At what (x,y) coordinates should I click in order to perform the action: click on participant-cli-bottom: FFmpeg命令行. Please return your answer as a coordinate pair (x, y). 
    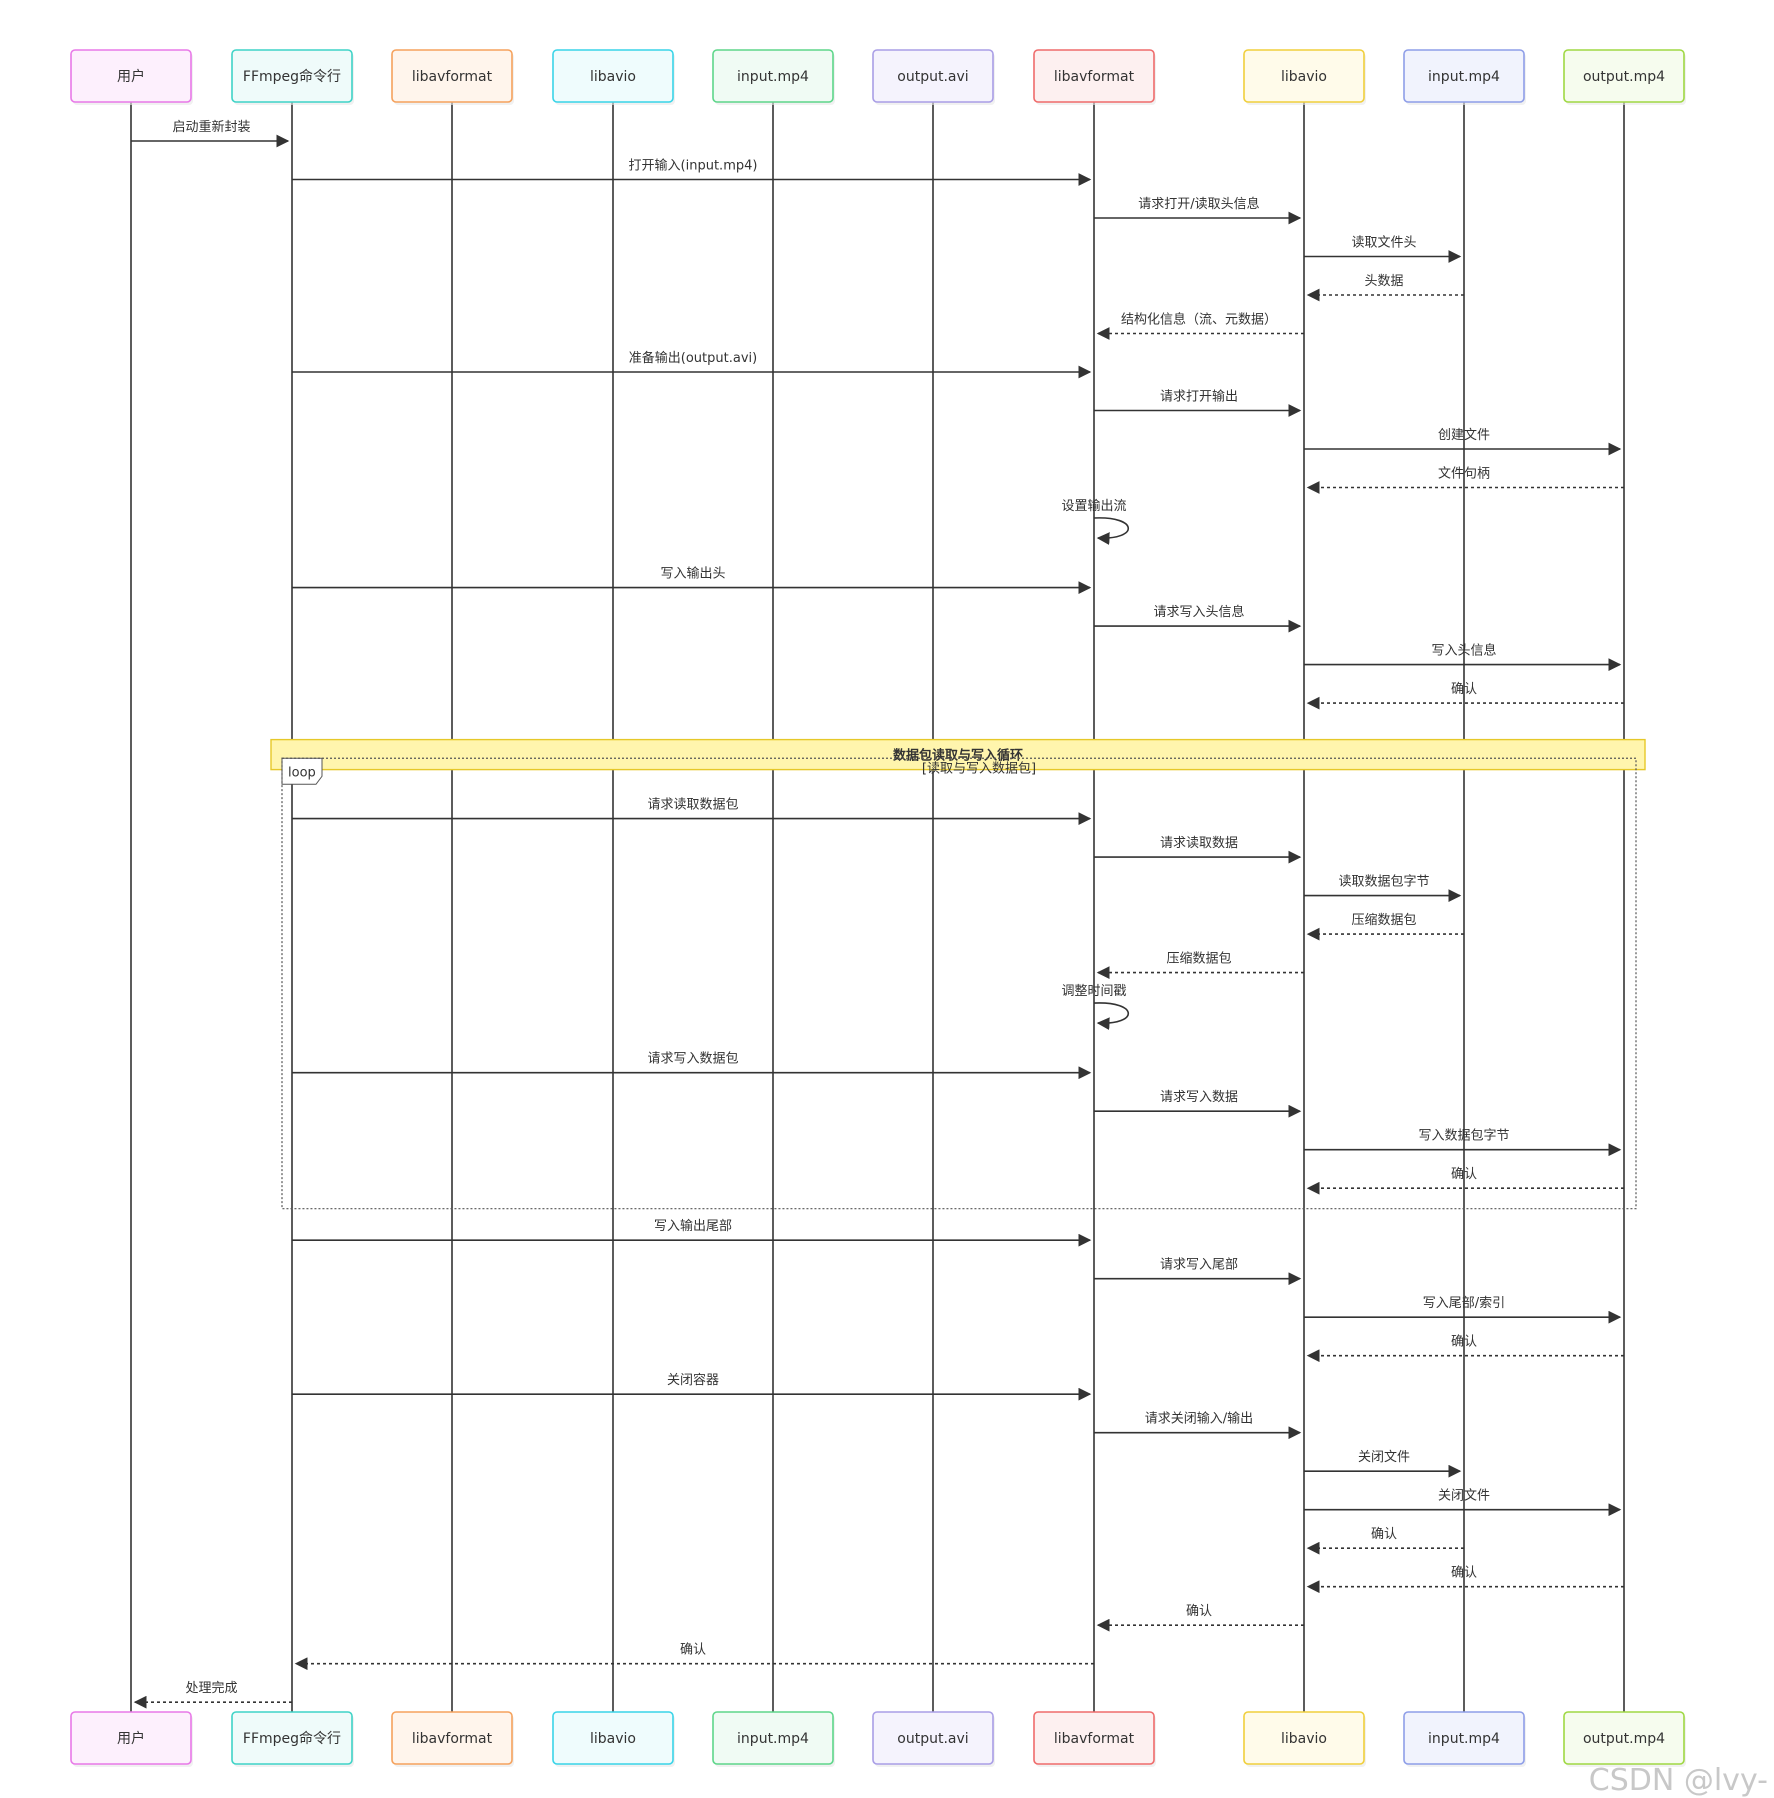
    Looking at the image, I should click on (292, 1739).